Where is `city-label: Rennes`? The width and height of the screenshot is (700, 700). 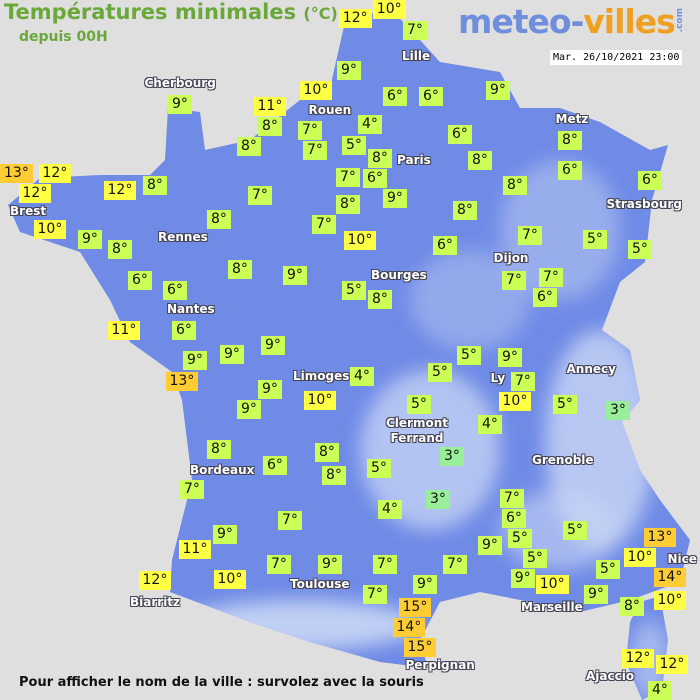
city-label: Rennes is located at coordinates (183, 236).